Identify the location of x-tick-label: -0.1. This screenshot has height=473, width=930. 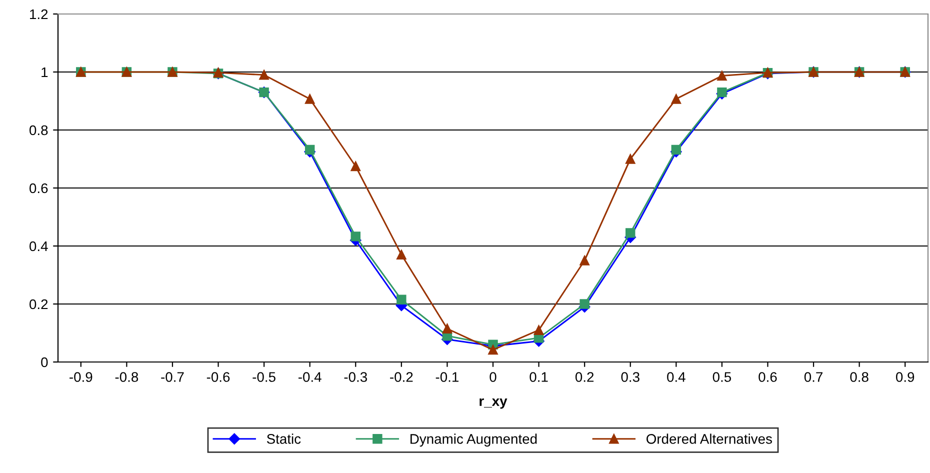
(447, 377).